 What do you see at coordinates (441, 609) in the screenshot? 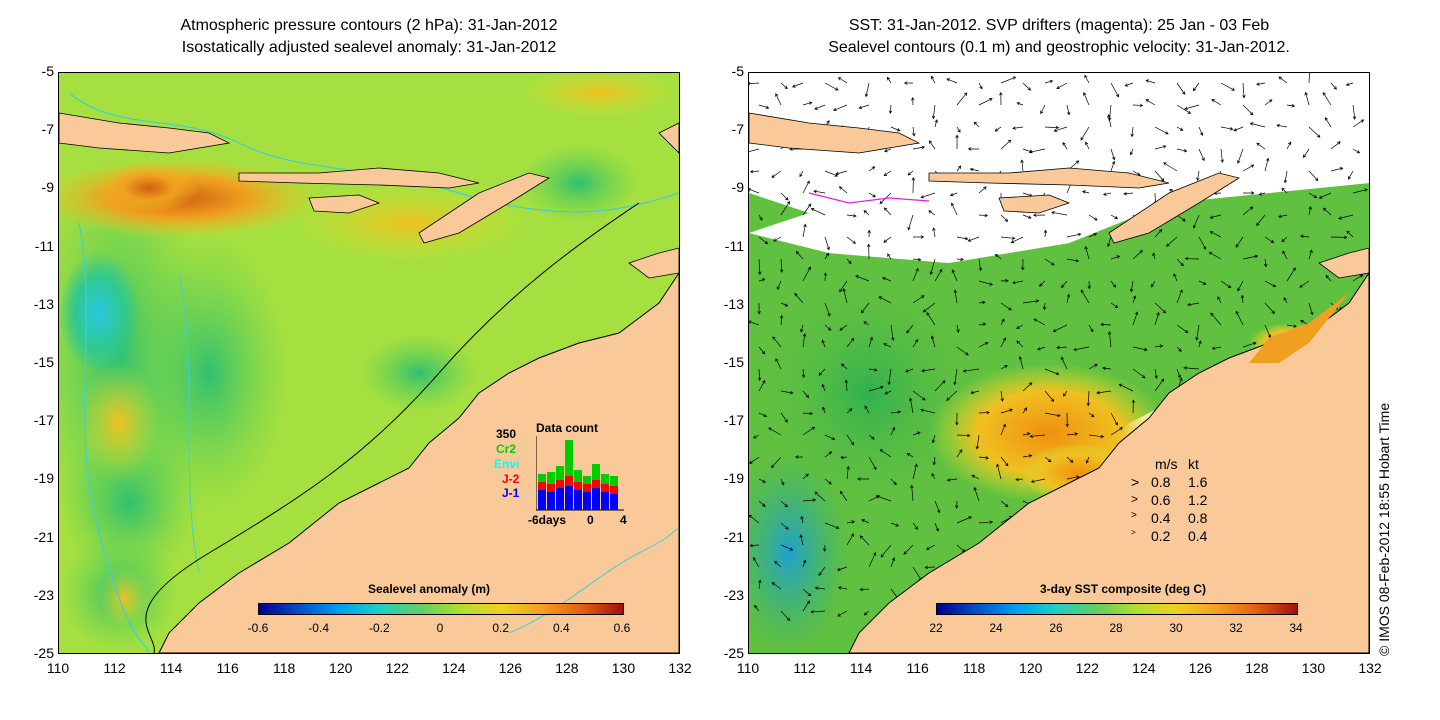
I see `left-colorbar` at bounding box center [441, 609].